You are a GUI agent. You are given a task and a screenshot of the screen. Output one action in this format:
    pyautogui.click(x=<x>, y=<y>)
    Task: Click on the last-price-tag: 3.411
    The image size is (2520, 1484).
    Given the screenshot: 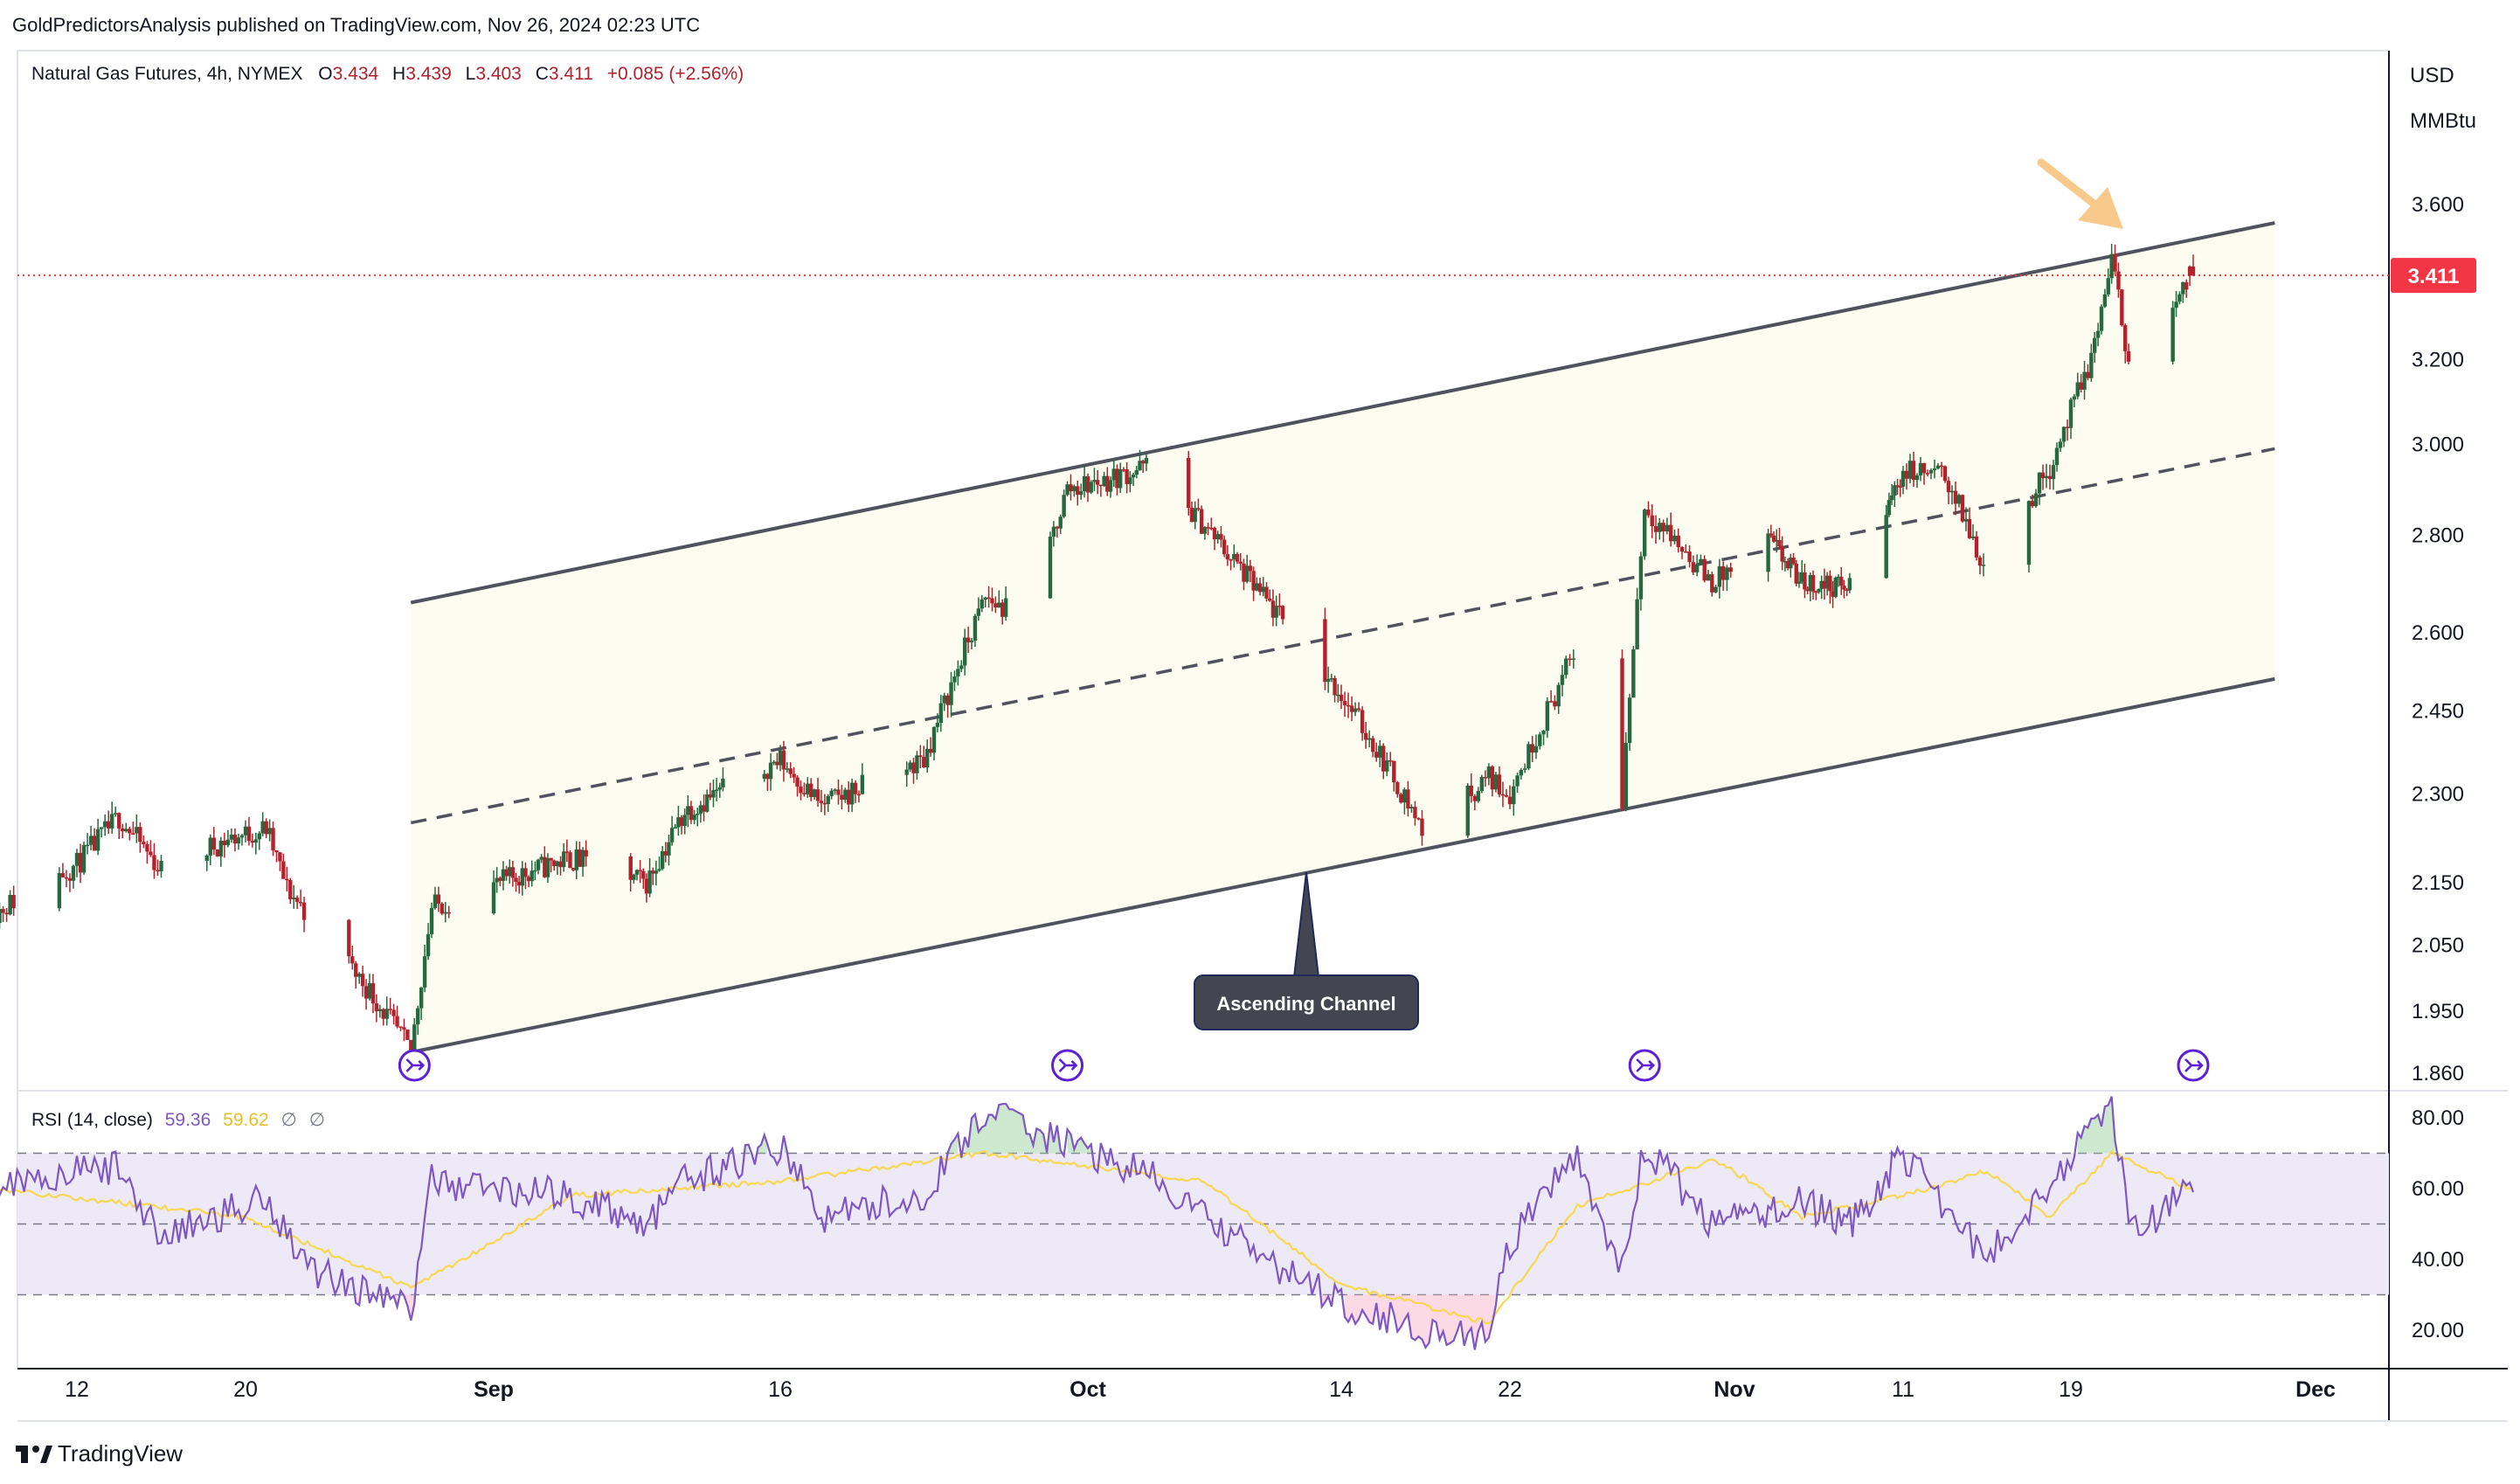 What is the action you would take?
    pyautogui.click(x=2433, y=276)
    